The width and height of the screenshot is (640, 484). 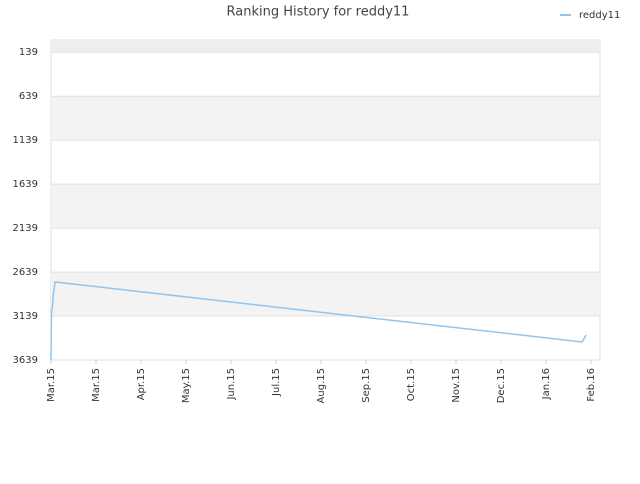 What do you see at coordinates (591, 385) in the screenshot?
I see `x-tick-label: Feb.16` at bounding box center [591, 385].